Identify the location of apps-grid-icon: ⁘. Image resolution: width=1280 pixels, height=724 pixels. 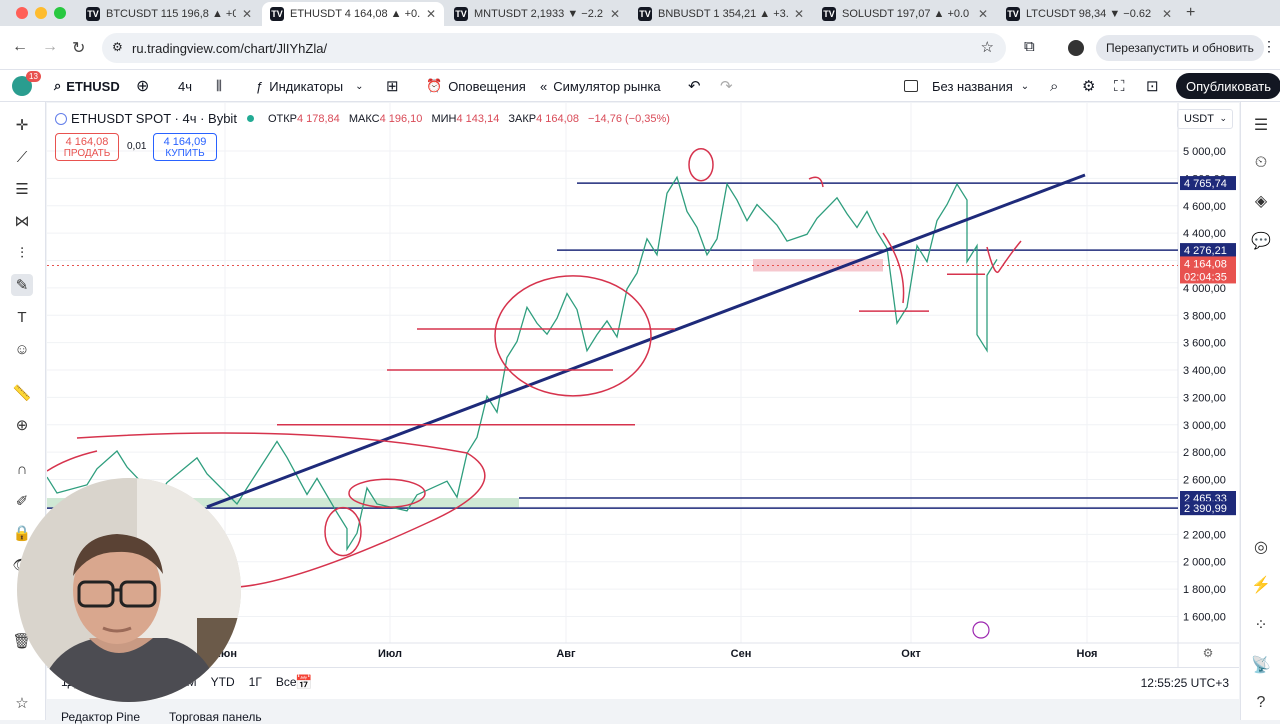
(1261, 625).